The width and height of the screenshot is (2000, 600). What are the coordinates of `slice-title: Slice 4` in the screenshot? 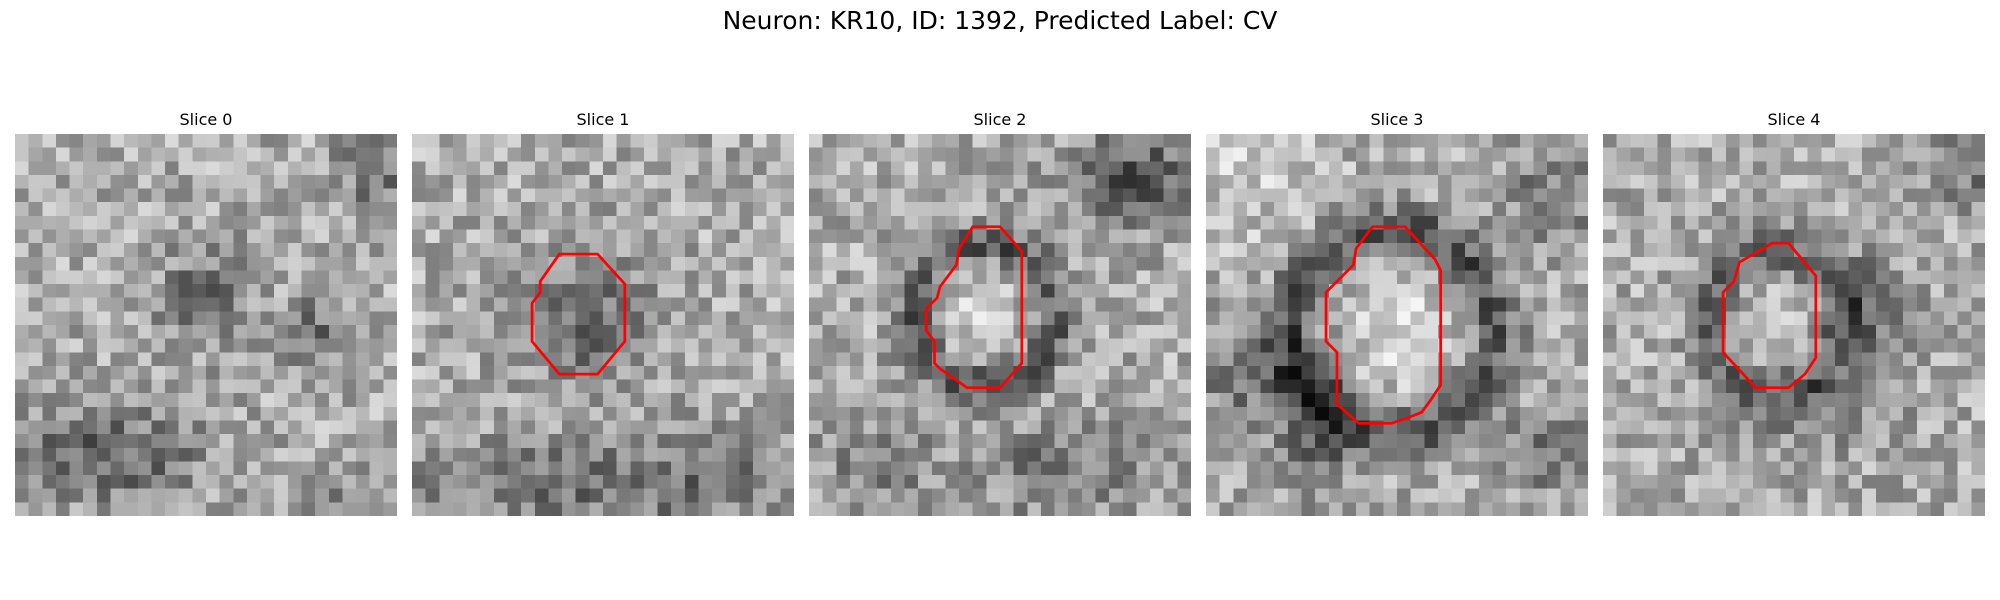 It's located at (1794, 119).